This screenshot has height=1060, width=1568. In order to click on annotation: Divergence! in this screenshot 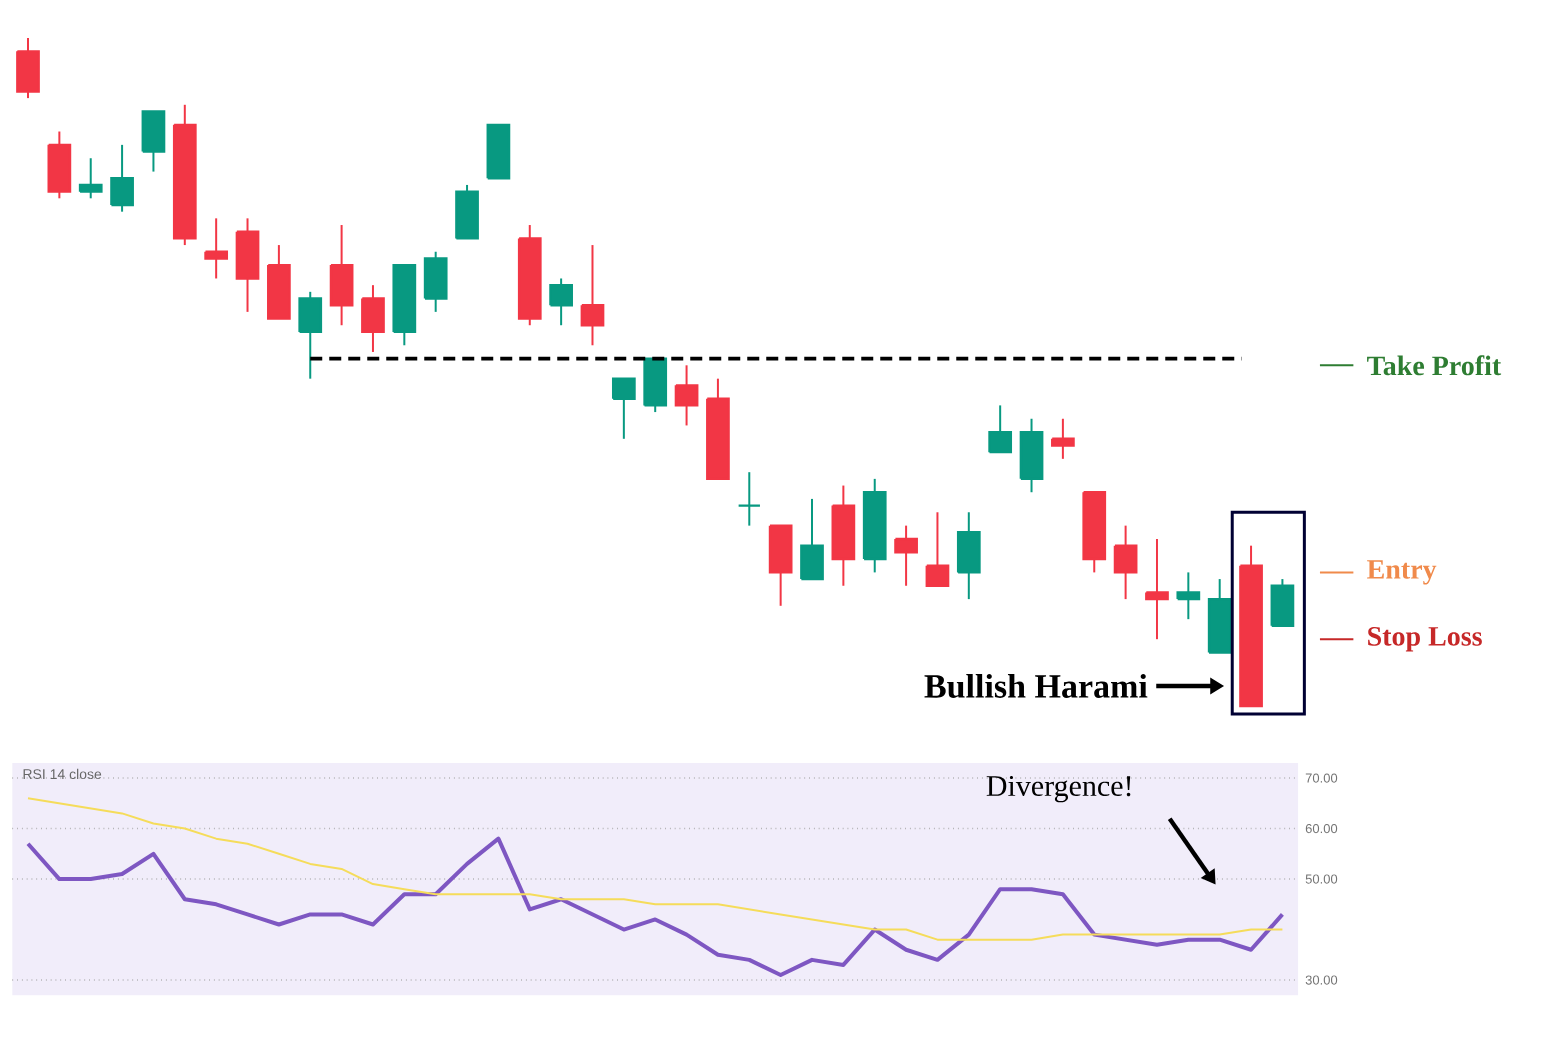, I will do `click(1058, 789)`.